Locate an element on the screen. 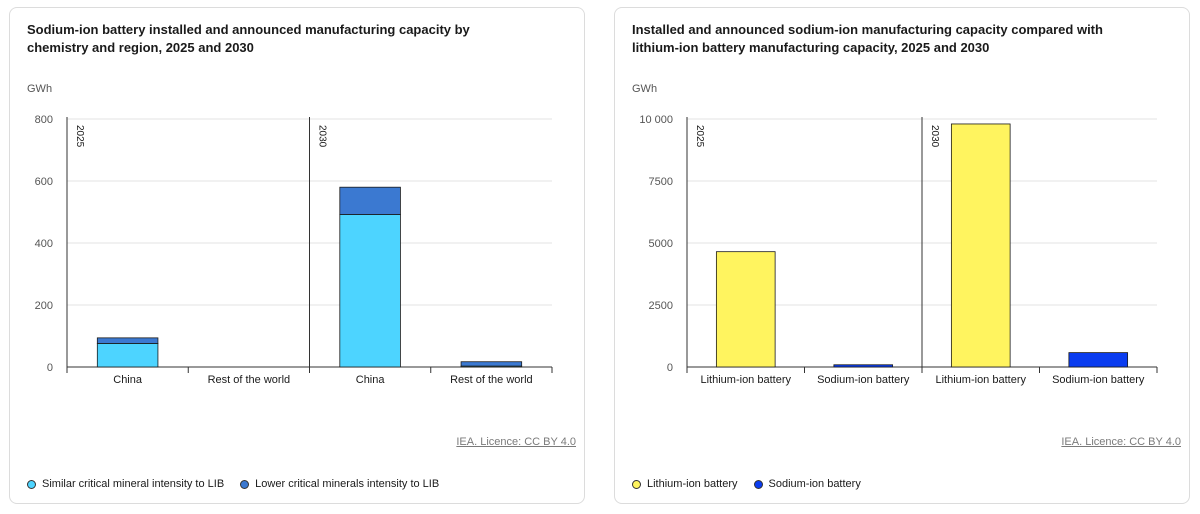 The width and height of the screenshot is (1200, 514). legend-label: Lower critical minerals intensity to LIB is located at coordinates (347, 484).